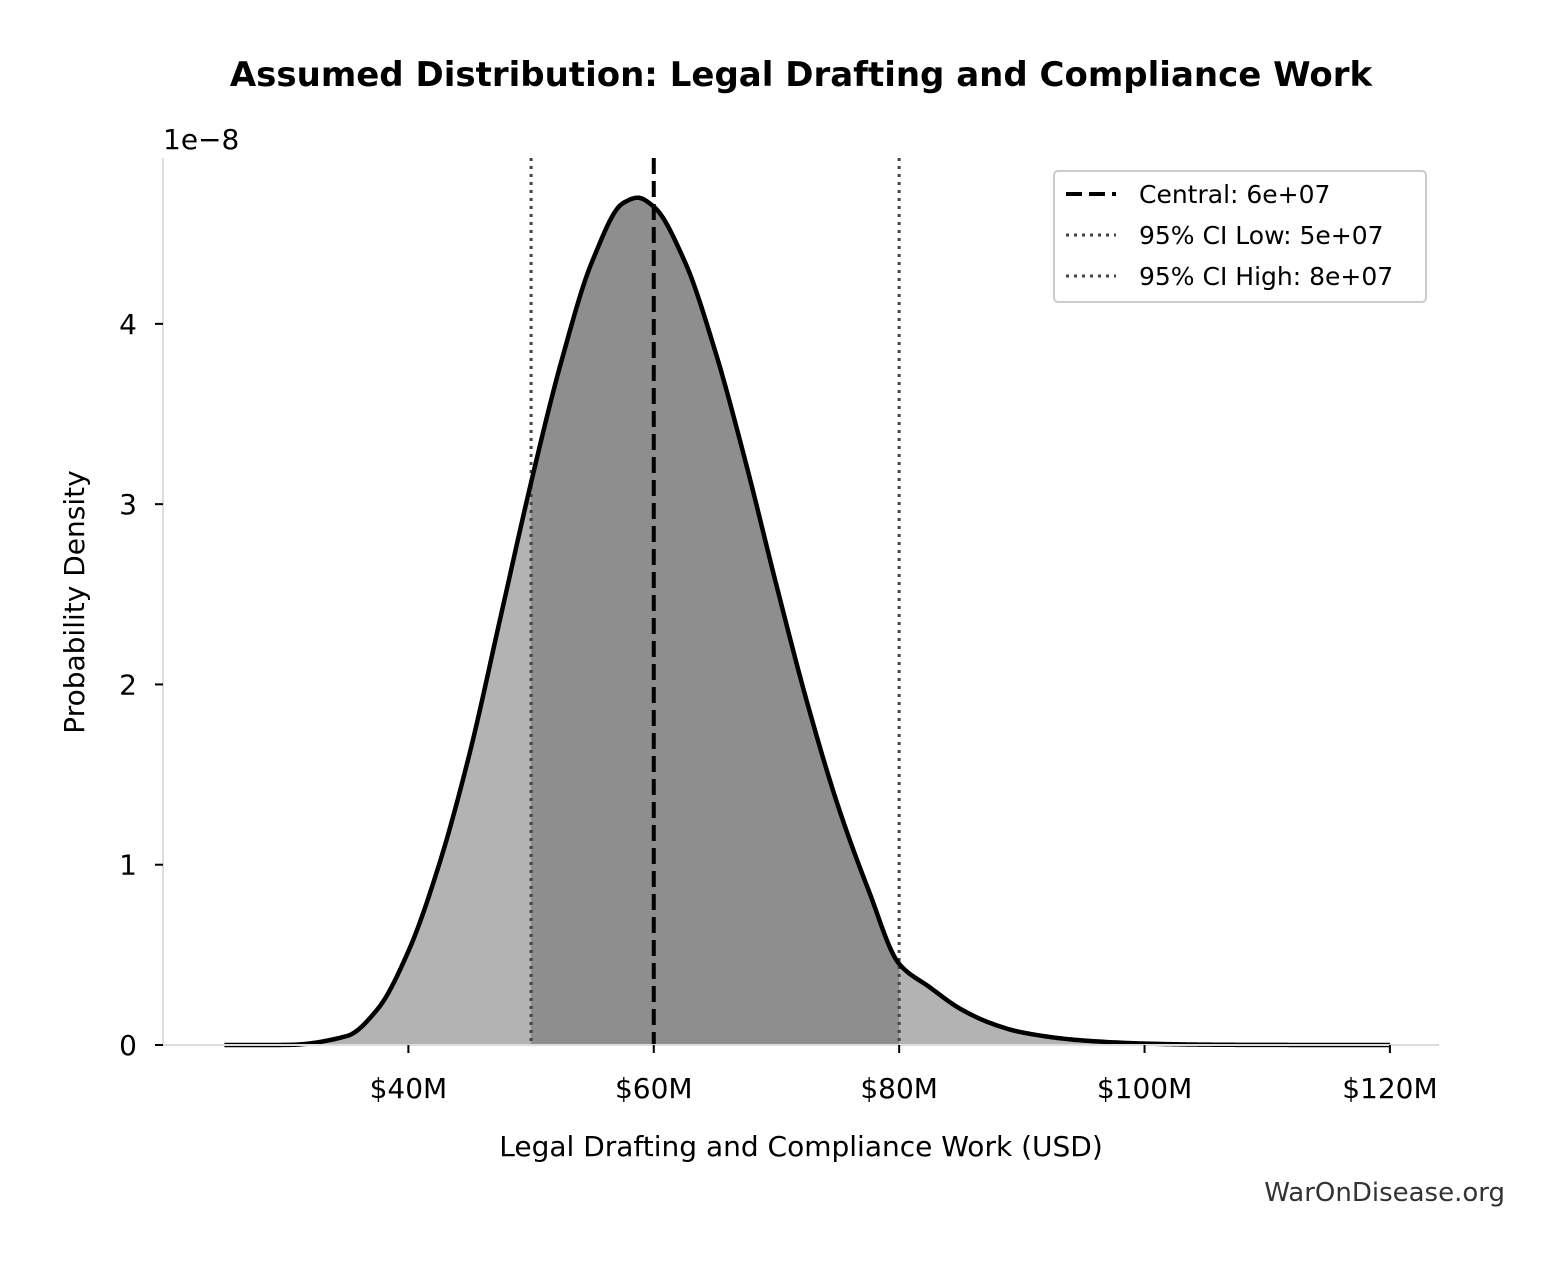 This screenshot has width=1563, height=1266. Describe the element at coordinates (128, 504) in the screenshot. I see `y-tick-label: 3` at that location.